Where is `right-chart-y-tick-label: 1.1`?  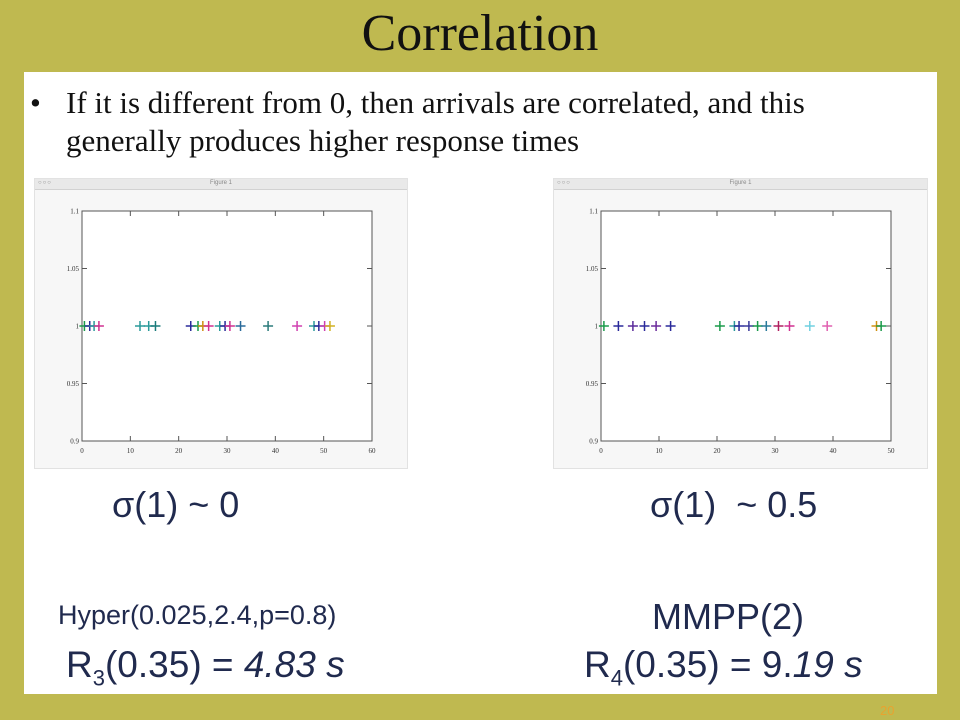
right-chart-y-tick-label: 1.1 is located at coordinates (593, 212).